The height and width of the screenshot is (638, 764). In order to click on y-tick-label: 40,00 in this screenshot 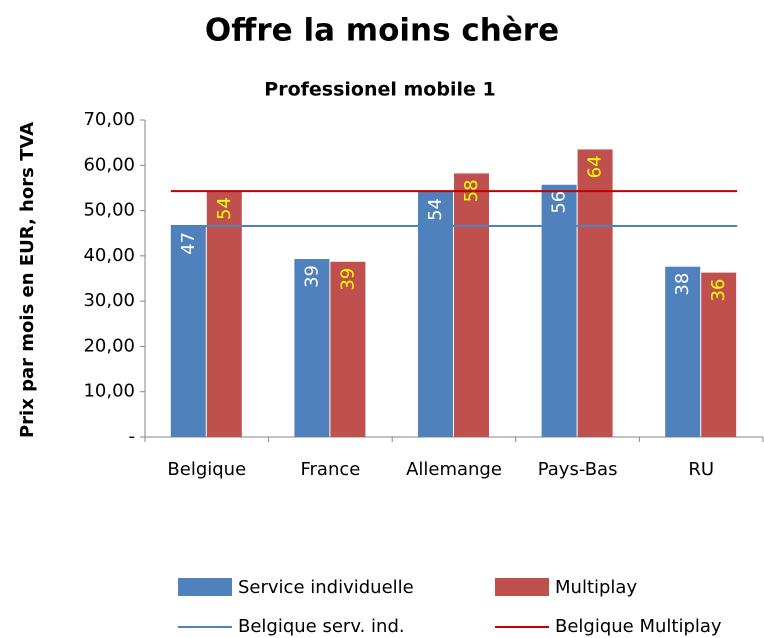, I will do `click(109, 255)`.